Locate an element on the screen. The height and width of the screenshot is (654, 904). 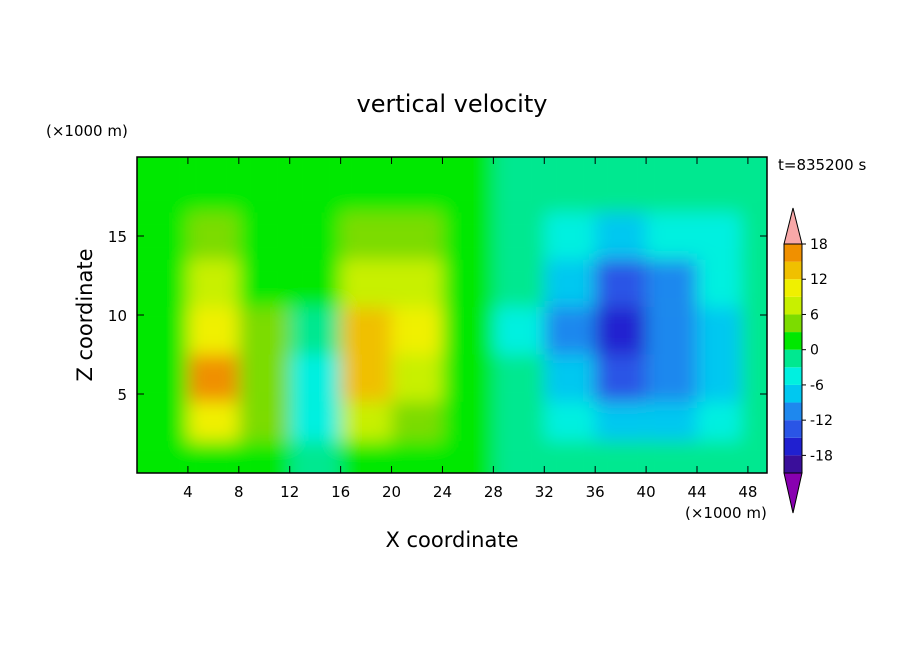
colorbar-tick-label: 6 is located at coordinates (814, 315).